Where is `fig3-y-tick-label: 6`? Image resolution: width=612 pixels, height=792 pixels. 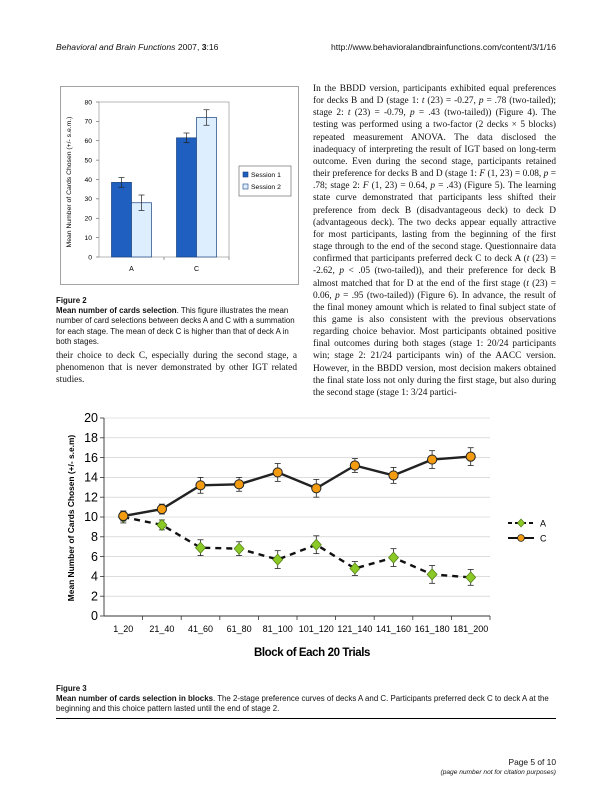
fig3-y-tick-label: 6 is located at coordinates (94, 557).